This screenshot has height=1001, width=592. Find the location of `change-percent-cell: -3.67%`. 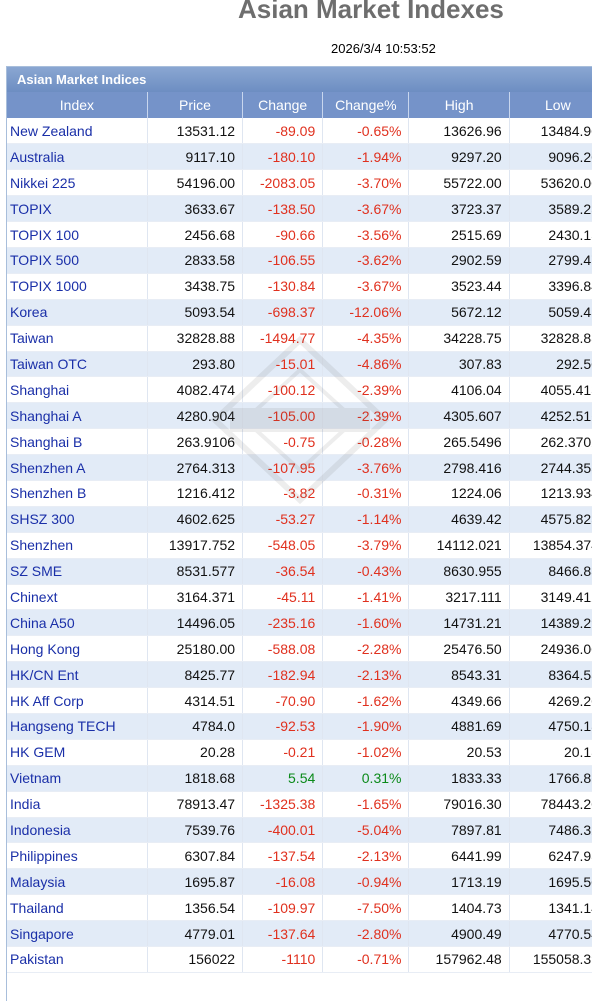

change-percent-cell: -3.67% is located at coordinates (366, 209).